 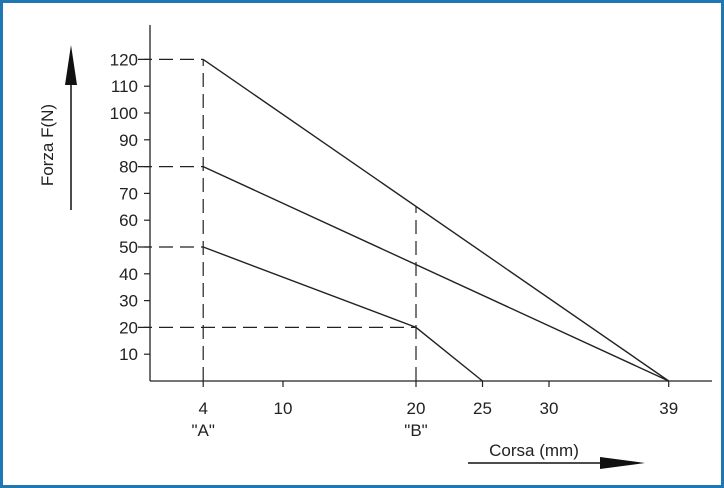 I want to click on x-tick-label: 10, so click(x=283, y=408).